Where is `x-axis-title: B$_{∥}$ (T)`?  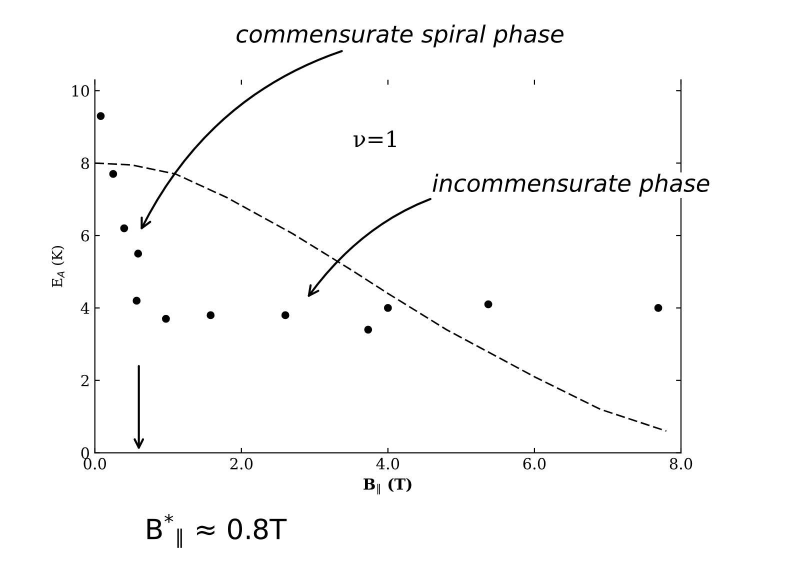 x-axis-title: B$_{∥}$ (T) is located at coordinates (388, 486).